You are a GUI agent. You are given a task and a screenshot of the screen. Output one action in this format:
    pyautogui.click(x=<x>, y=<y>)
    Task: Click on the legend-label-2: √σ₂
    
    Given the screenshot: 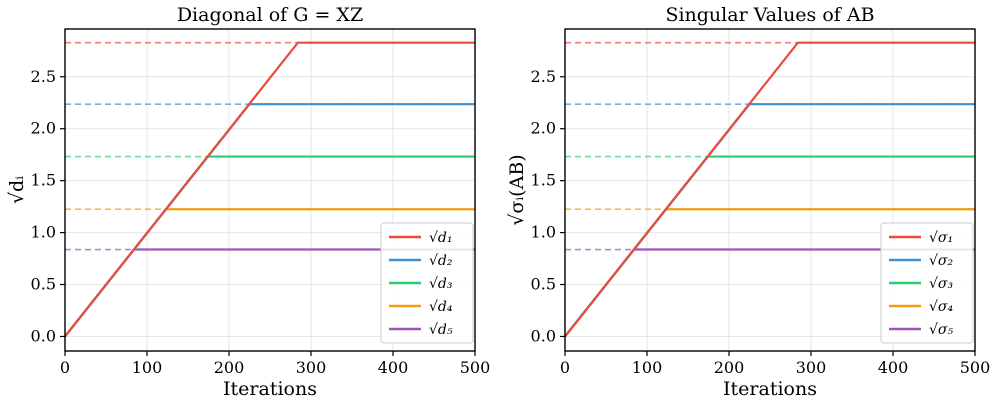 What is the action you would take?
    pyautogui.click(x=941, y=261)
    